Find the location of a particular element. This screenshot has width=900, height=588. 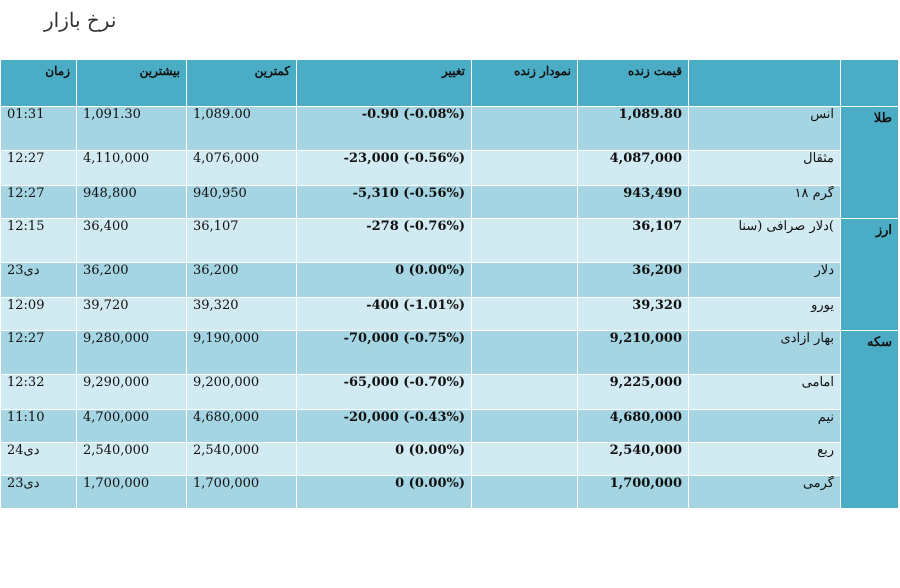

table-row: 12:09 39,720 39,320 -400 (-1.01%) 39,320 یورو is located at coordinates (449, 314).